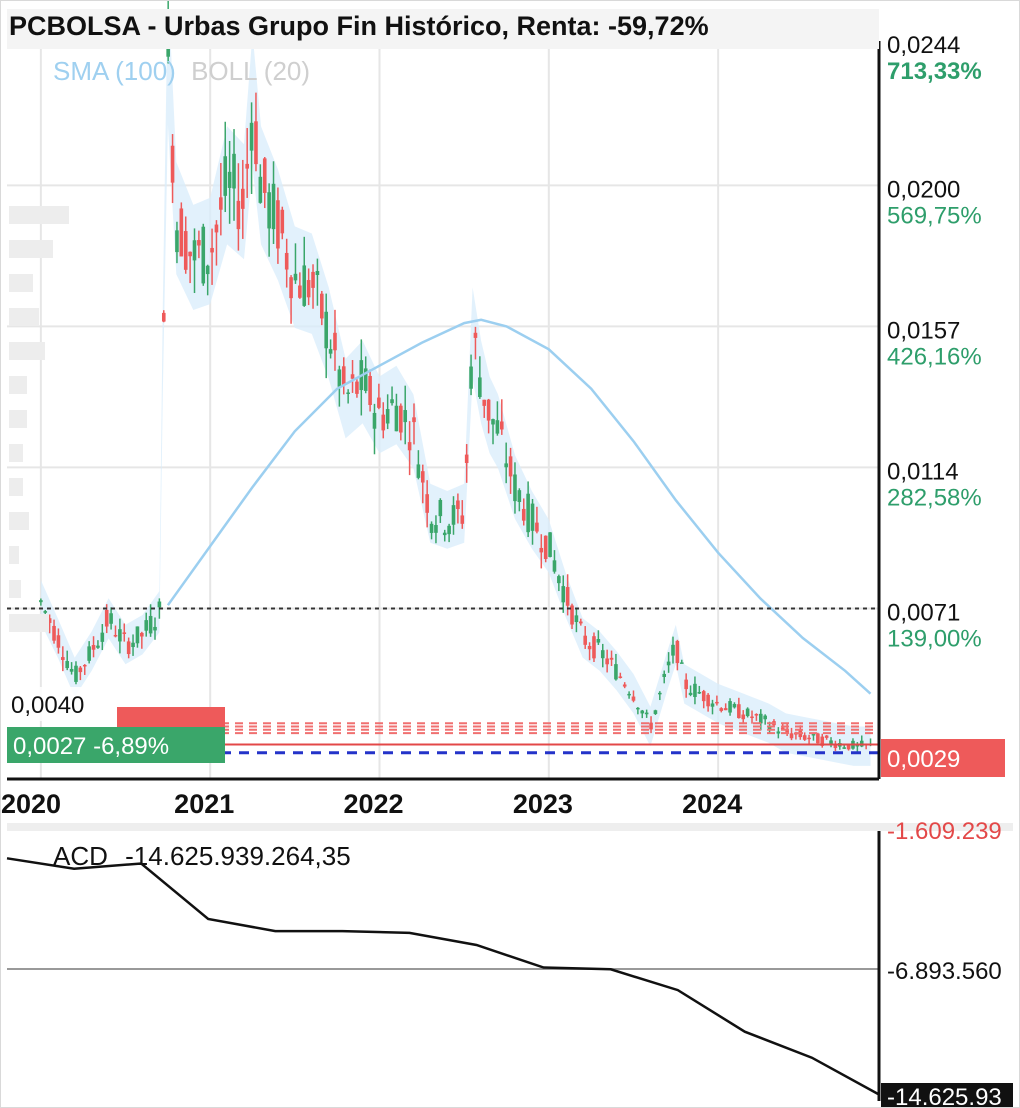 This screenshot has width=1020, height=1108. What do you see at coordinates (712, 804) in the screenshot?
I see `x-tick-year: 2024` at bounding box center [712, 804].